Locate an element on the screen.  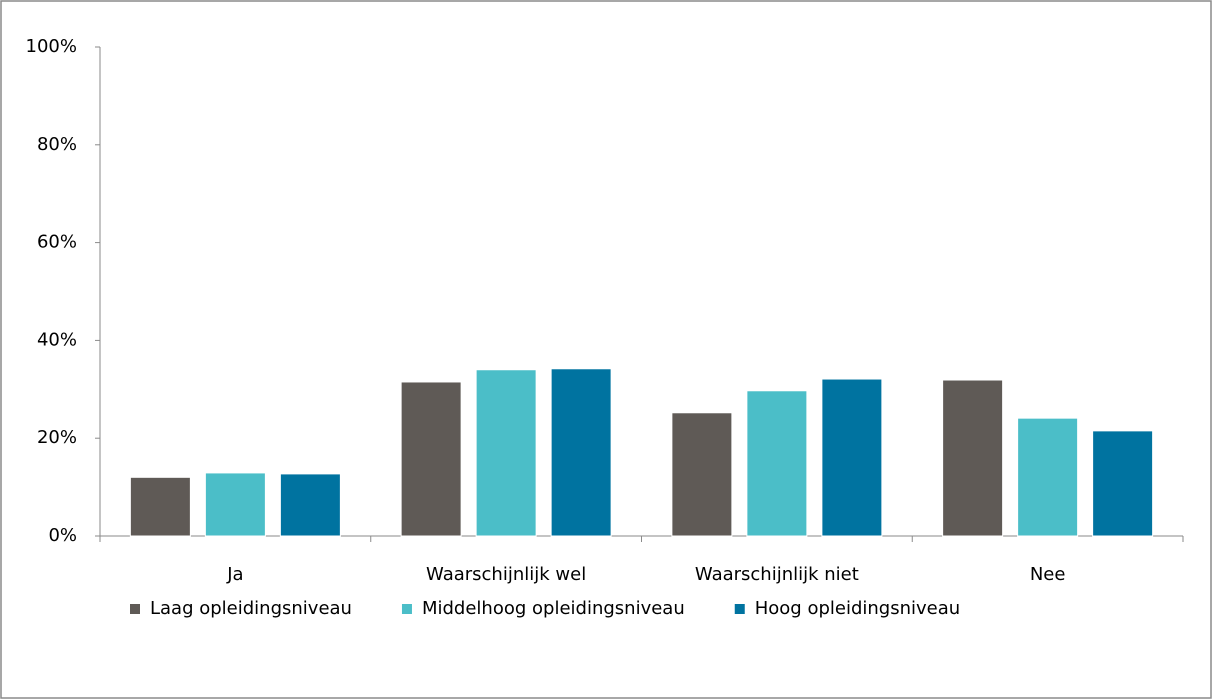
y-tick-label: 100% is located at coordinates (51, 46).